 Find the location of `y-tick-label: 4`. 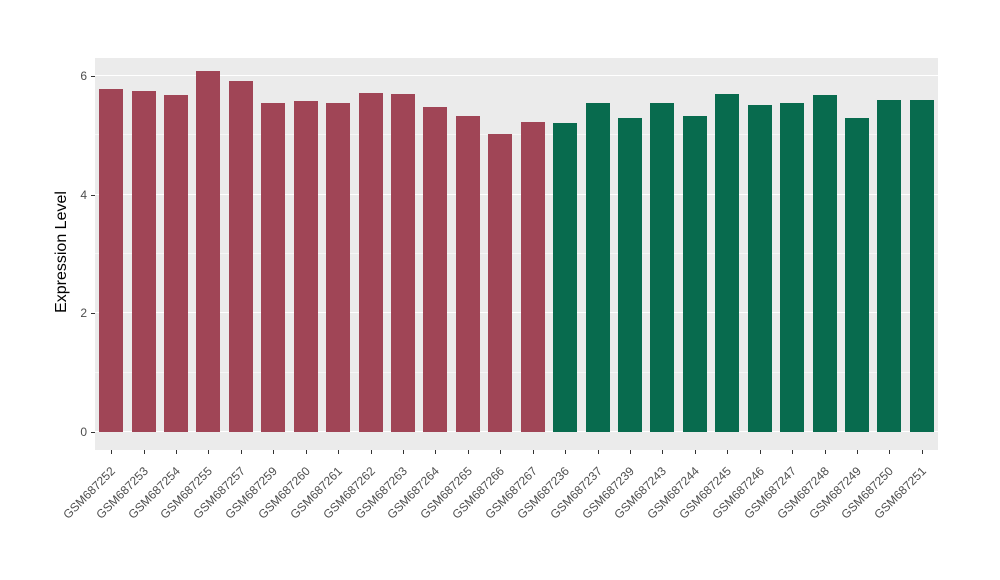

y-tick-label: 4 is located at coordinates (83, 194).